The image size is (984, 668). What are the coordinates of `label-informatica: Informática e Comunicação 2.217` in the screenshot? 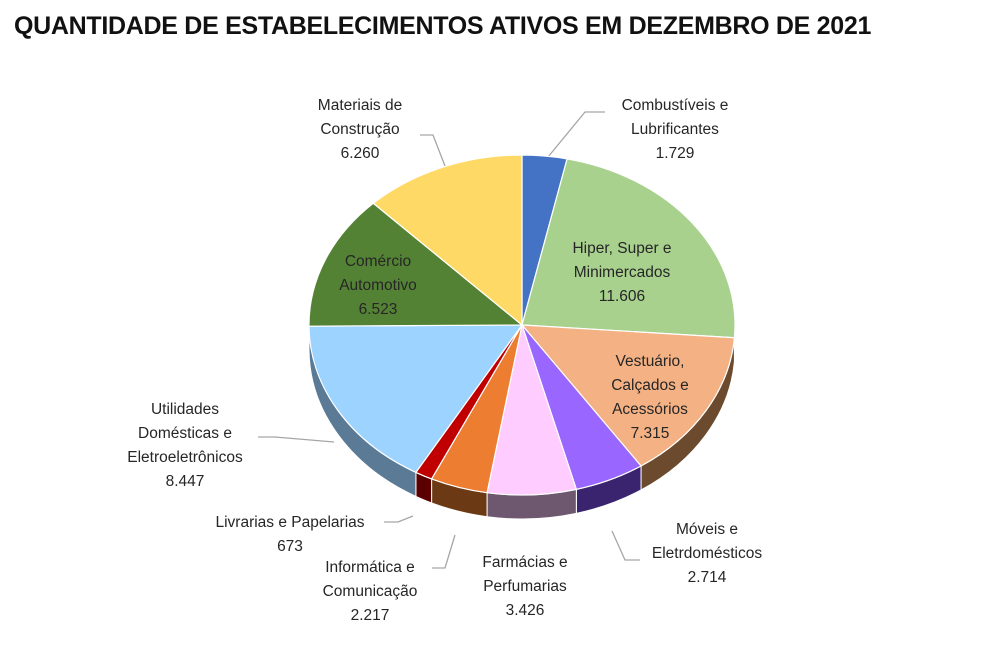 It's located at (370, 591).